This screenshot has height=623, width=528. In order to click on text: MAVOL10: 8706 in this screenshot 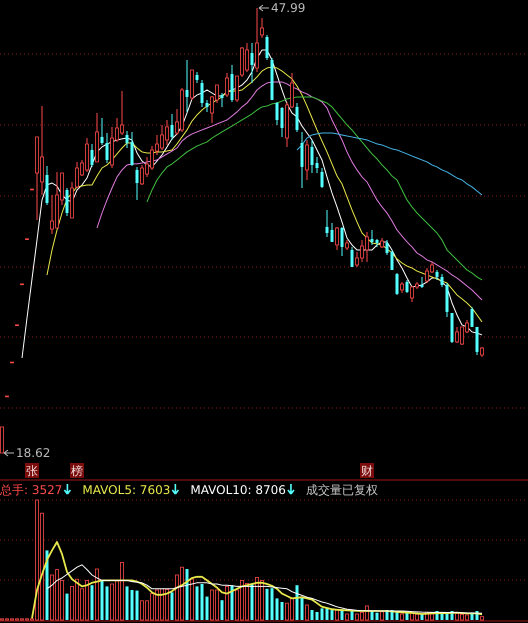, I will do `click(238, 490)`.